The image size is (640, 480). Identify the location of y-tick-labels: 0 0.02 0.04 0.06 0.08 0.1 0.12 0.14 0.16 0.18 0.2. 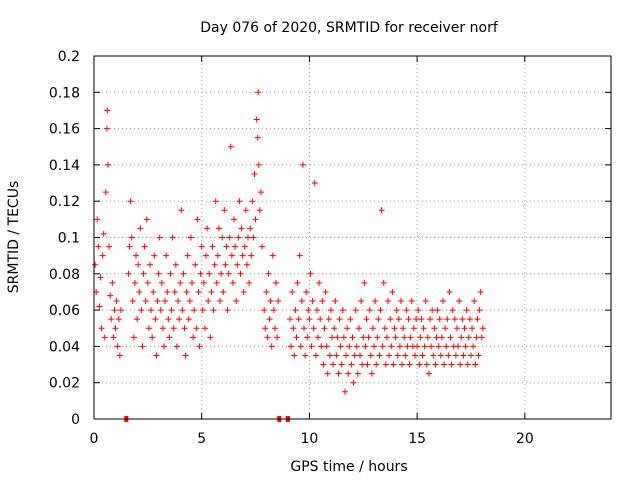
(64, 238).